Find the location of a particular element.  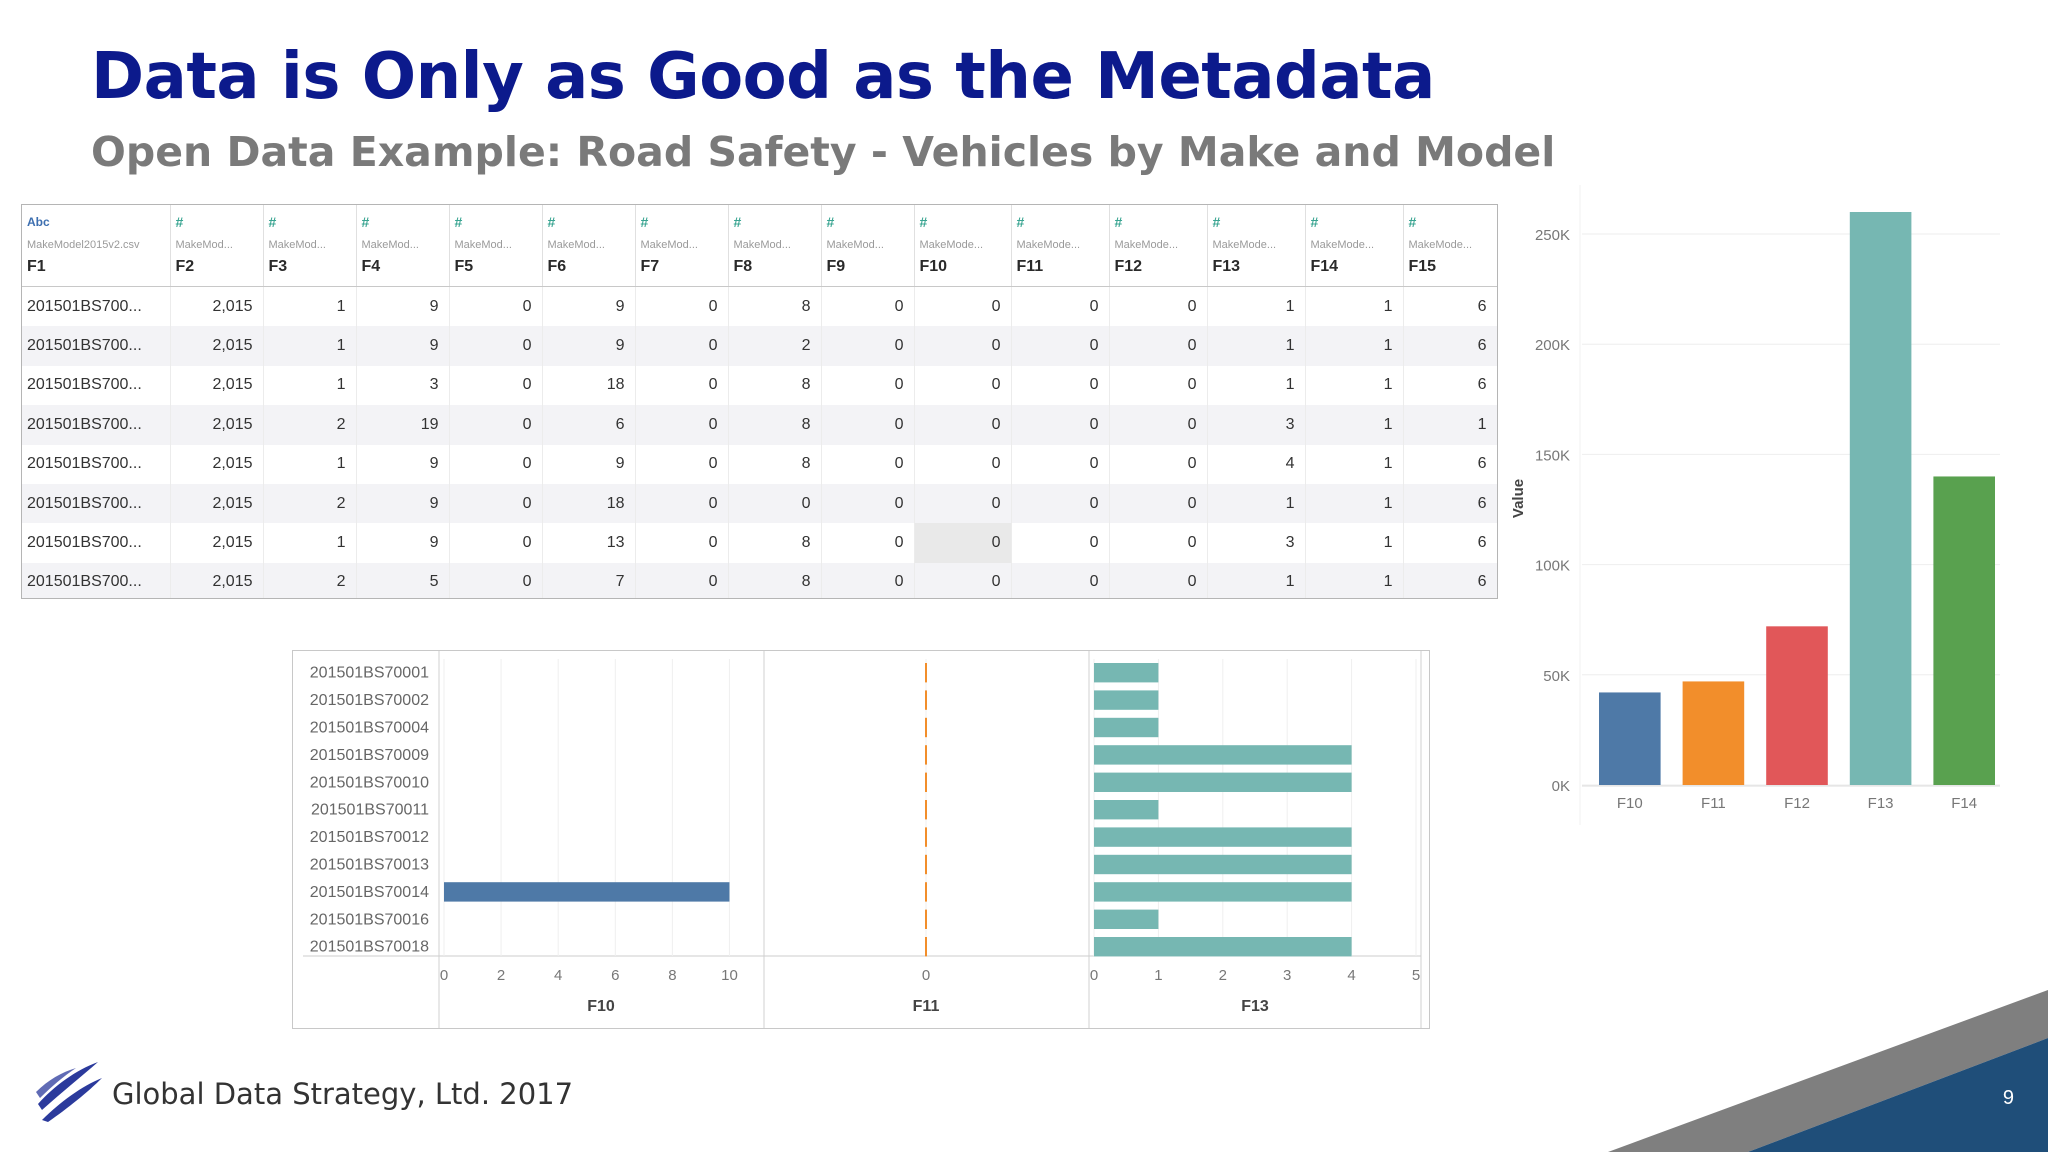

column-header-13: # MakeMode... F13 is located at coordinates (1256, 246).